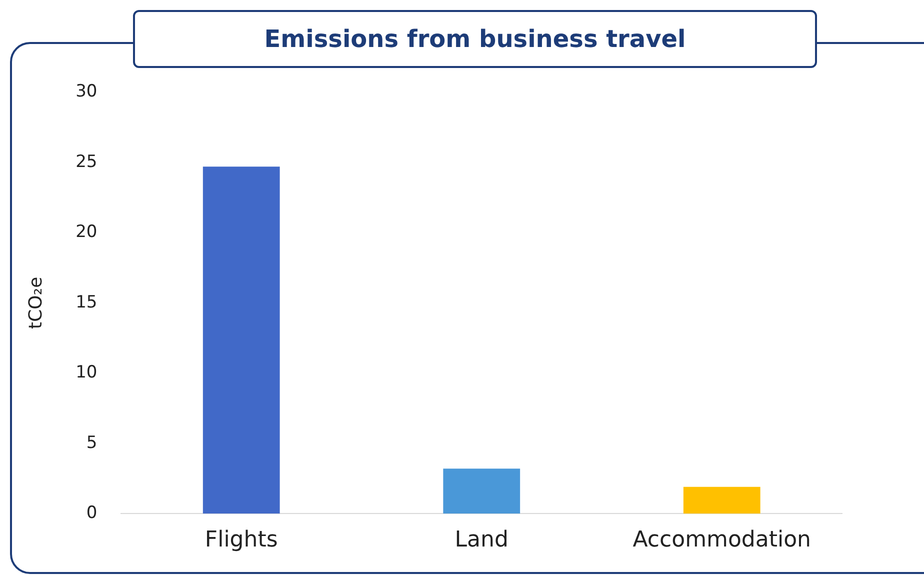 The height and width of the screenshot is (575, 924). Describe the element at coordinates (481, 540) in the screenshot. I see `x-tick-label: Land` at that location.